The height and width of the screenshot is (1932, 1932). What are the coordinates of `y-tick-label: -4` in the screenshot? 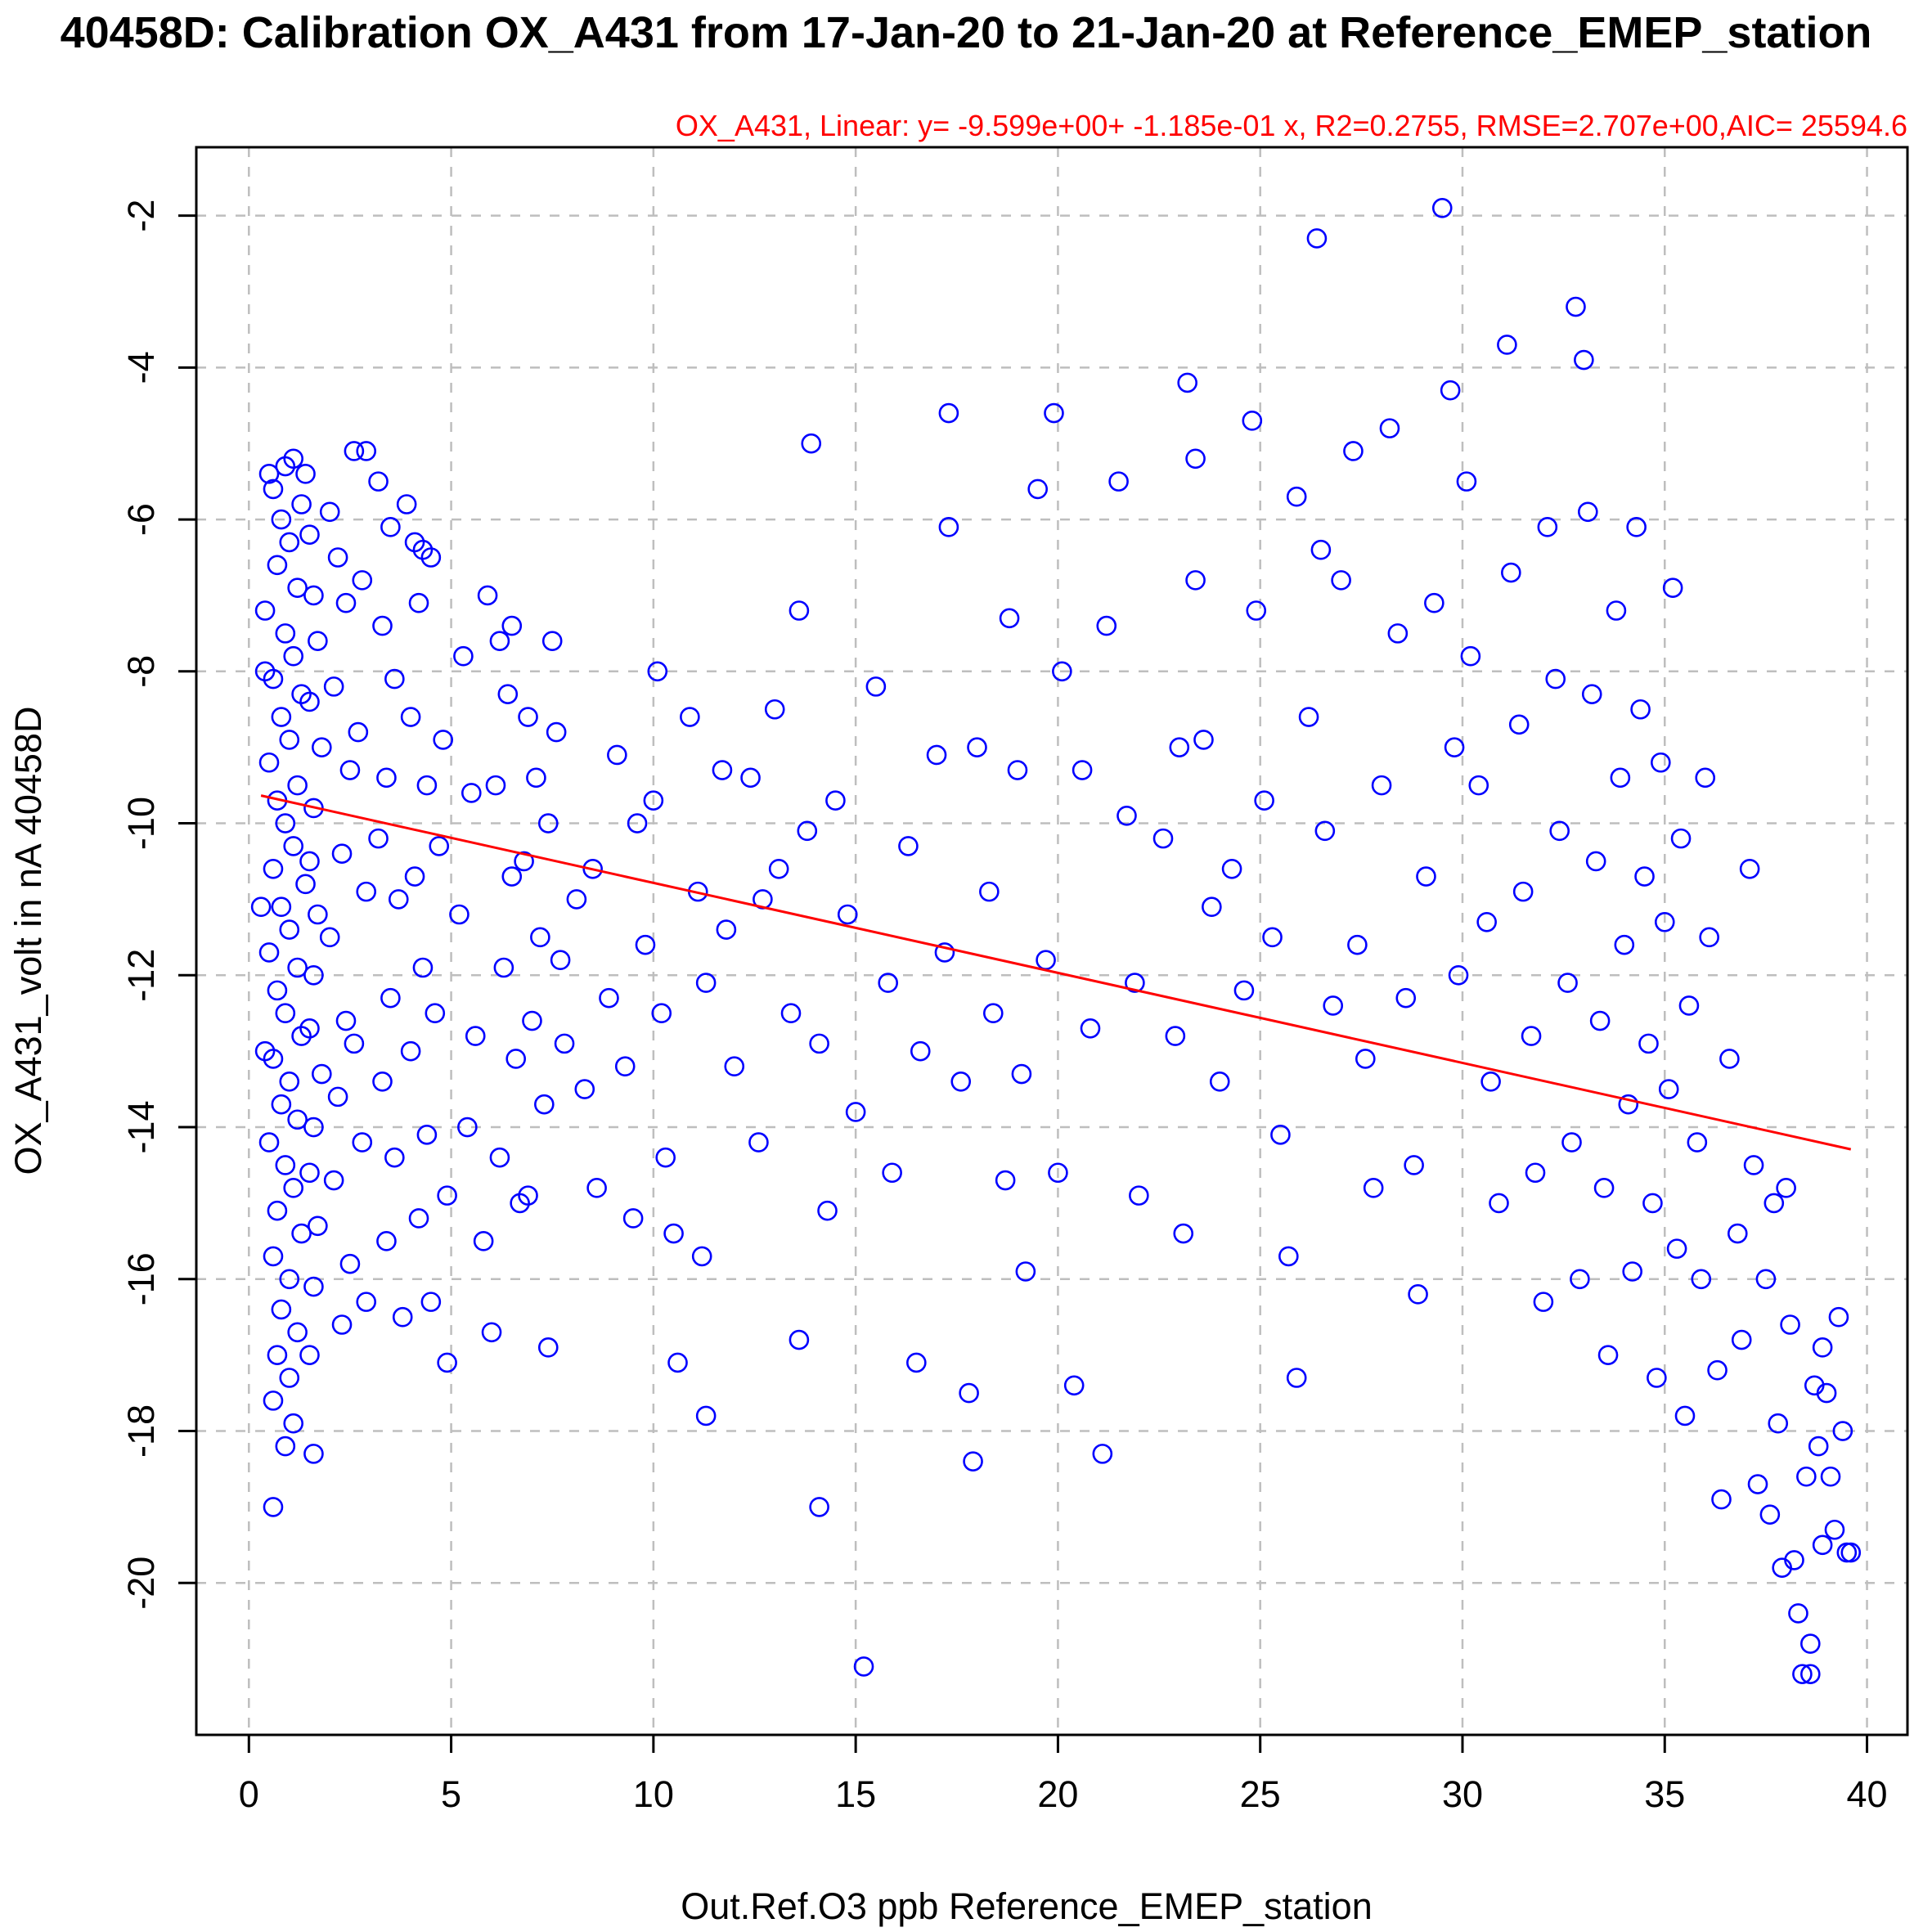 It's located at (141, 367).